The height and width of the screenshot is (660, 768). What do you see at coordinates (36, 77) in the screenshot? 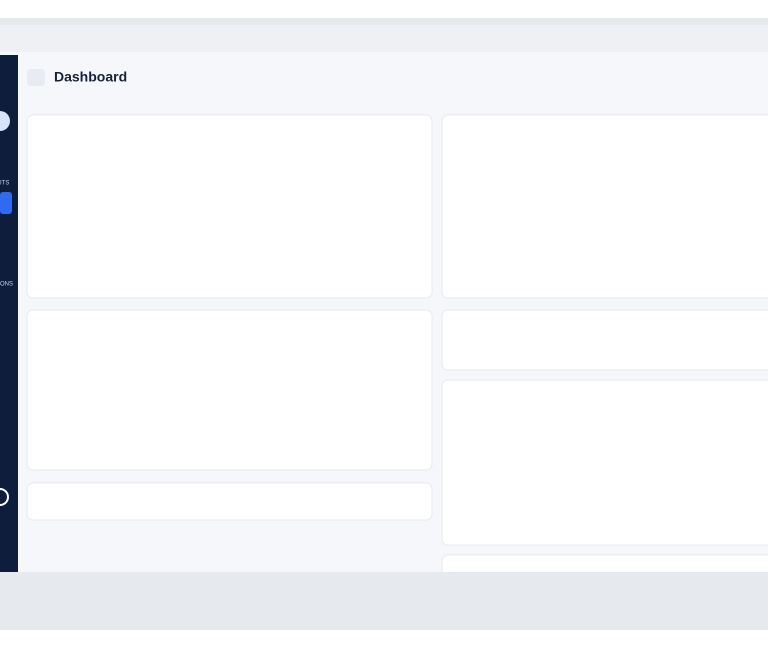
I see `header-icon` at bounding box center [36, 77].